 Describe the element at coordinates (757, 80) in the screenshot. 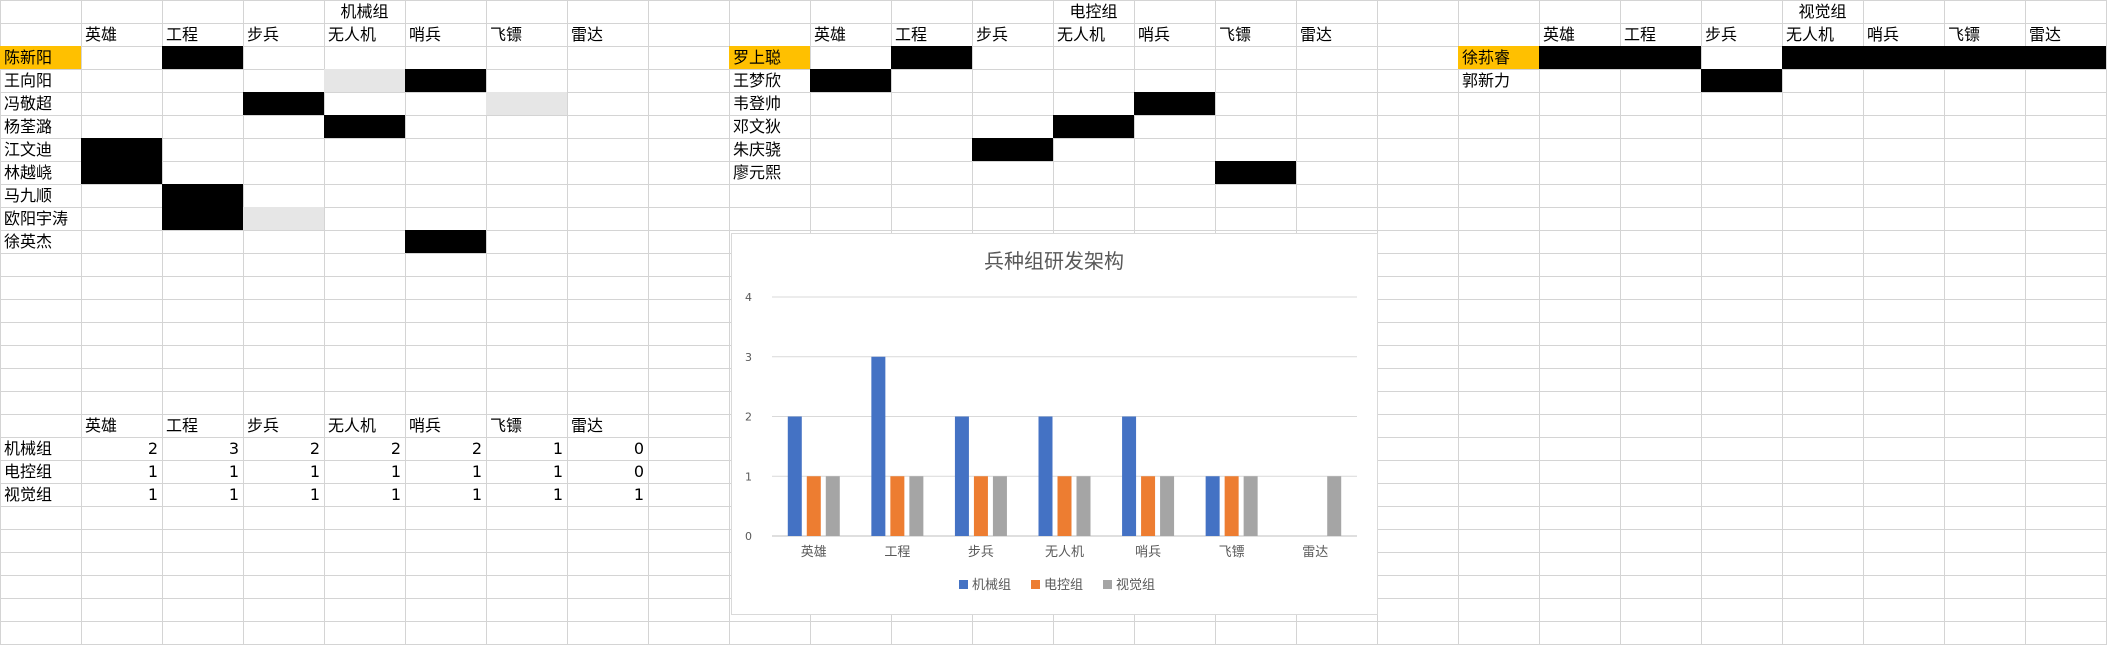

I see `elec-member: 王梦欣` at that location.